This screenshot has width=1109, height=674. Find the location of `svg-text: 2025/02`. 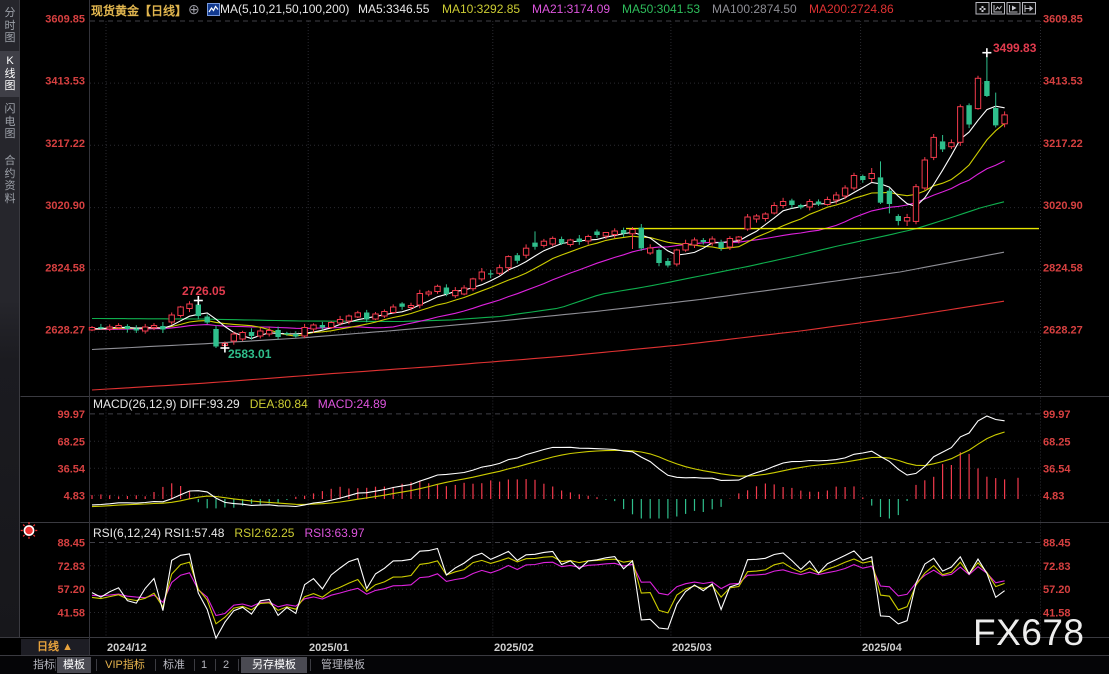

svg-text: 2025/02 is located at coordinates (514, 648).